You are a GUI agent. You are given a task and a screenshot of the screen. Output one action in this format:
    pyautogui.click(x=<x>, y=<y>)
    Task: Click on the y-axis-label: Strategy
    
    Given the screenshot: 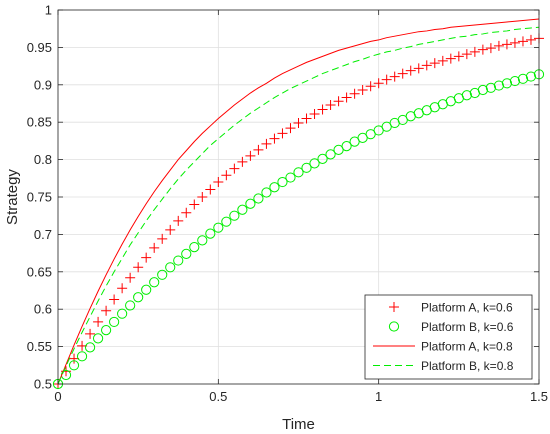 What is the action you would take?
    pyautogui.click(x=12, y=197)
    